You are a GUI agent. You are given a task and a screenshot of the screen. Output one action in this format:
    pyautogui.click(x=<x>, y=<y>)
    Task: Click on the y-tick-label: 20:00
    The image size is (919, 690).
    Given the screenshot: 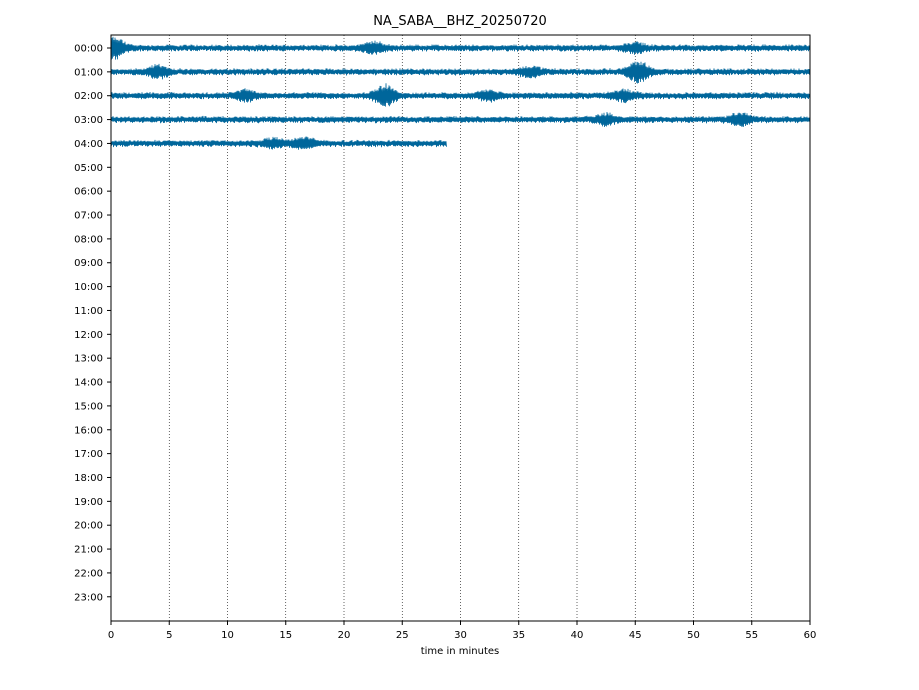 What is the action you would take?
    pyautogui.click(x=88, y=526)
    